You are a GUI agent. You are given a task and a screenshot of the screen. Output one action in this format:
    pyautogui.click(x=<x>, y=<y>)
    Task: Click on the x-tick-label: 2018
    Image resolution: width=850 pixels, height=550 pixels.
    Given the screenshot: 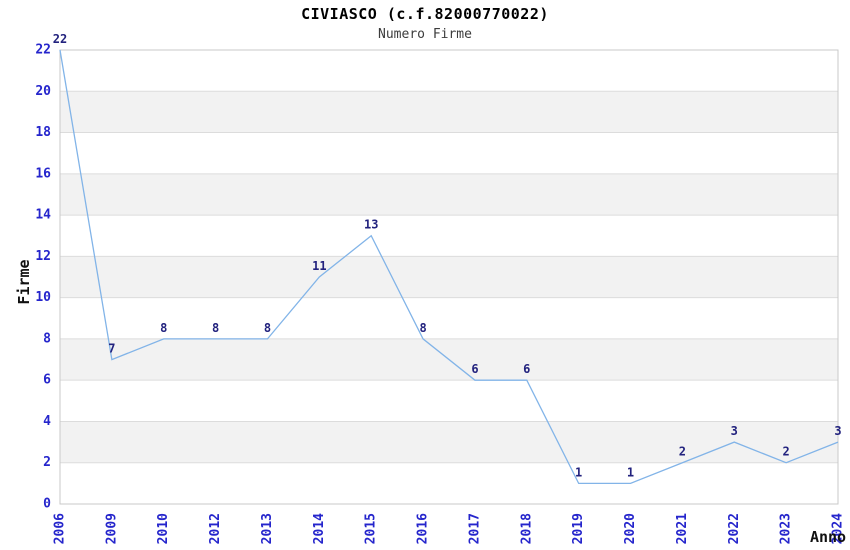 What is the action you would take?
    pyautogui.click(x=526, y=528)
    